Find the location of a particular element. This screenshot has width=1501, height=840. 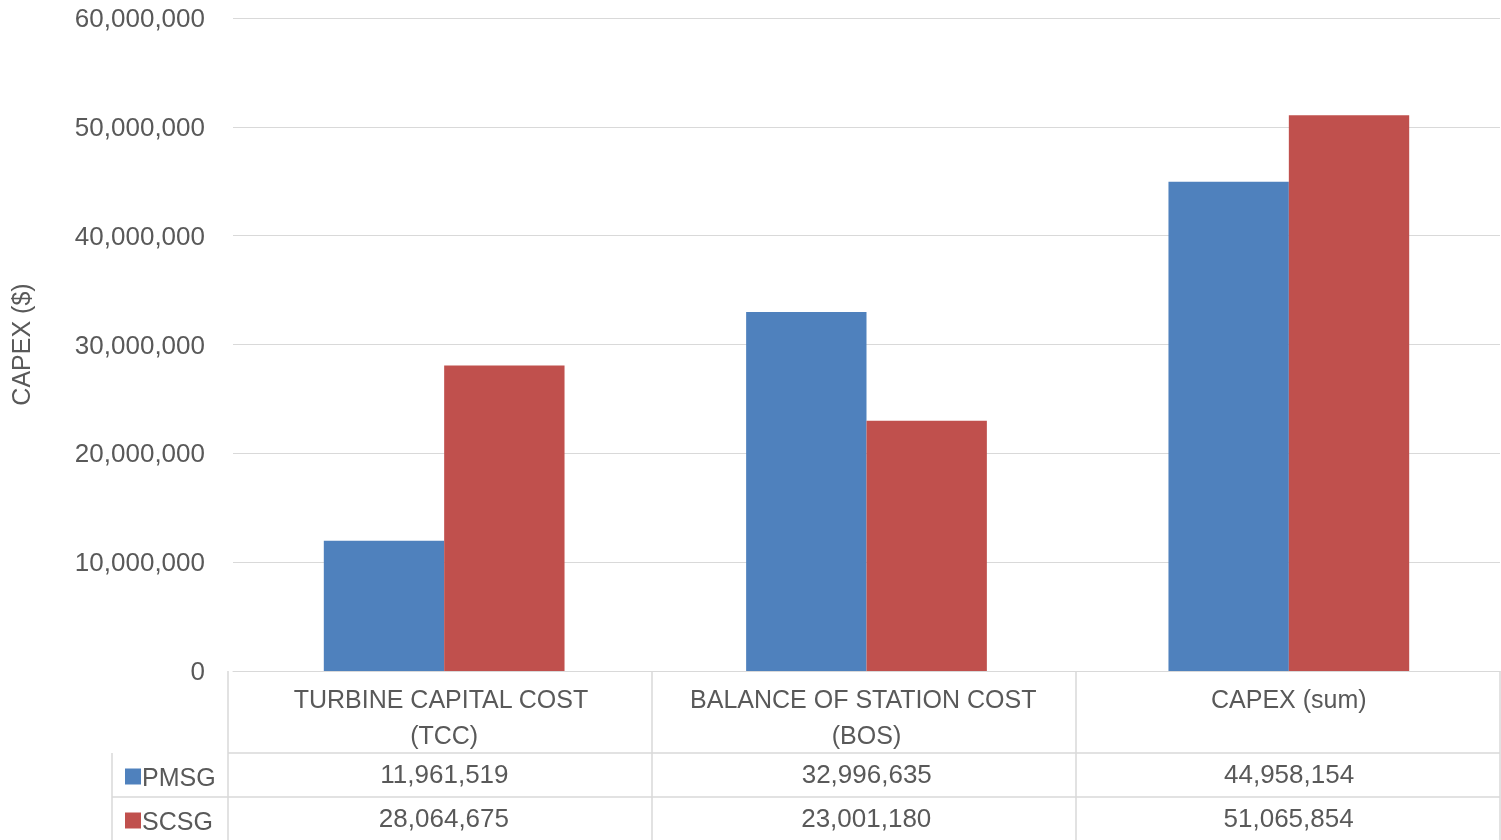

x-tick-label: CAPEX (sum) is located at coordinates (1289, 699).